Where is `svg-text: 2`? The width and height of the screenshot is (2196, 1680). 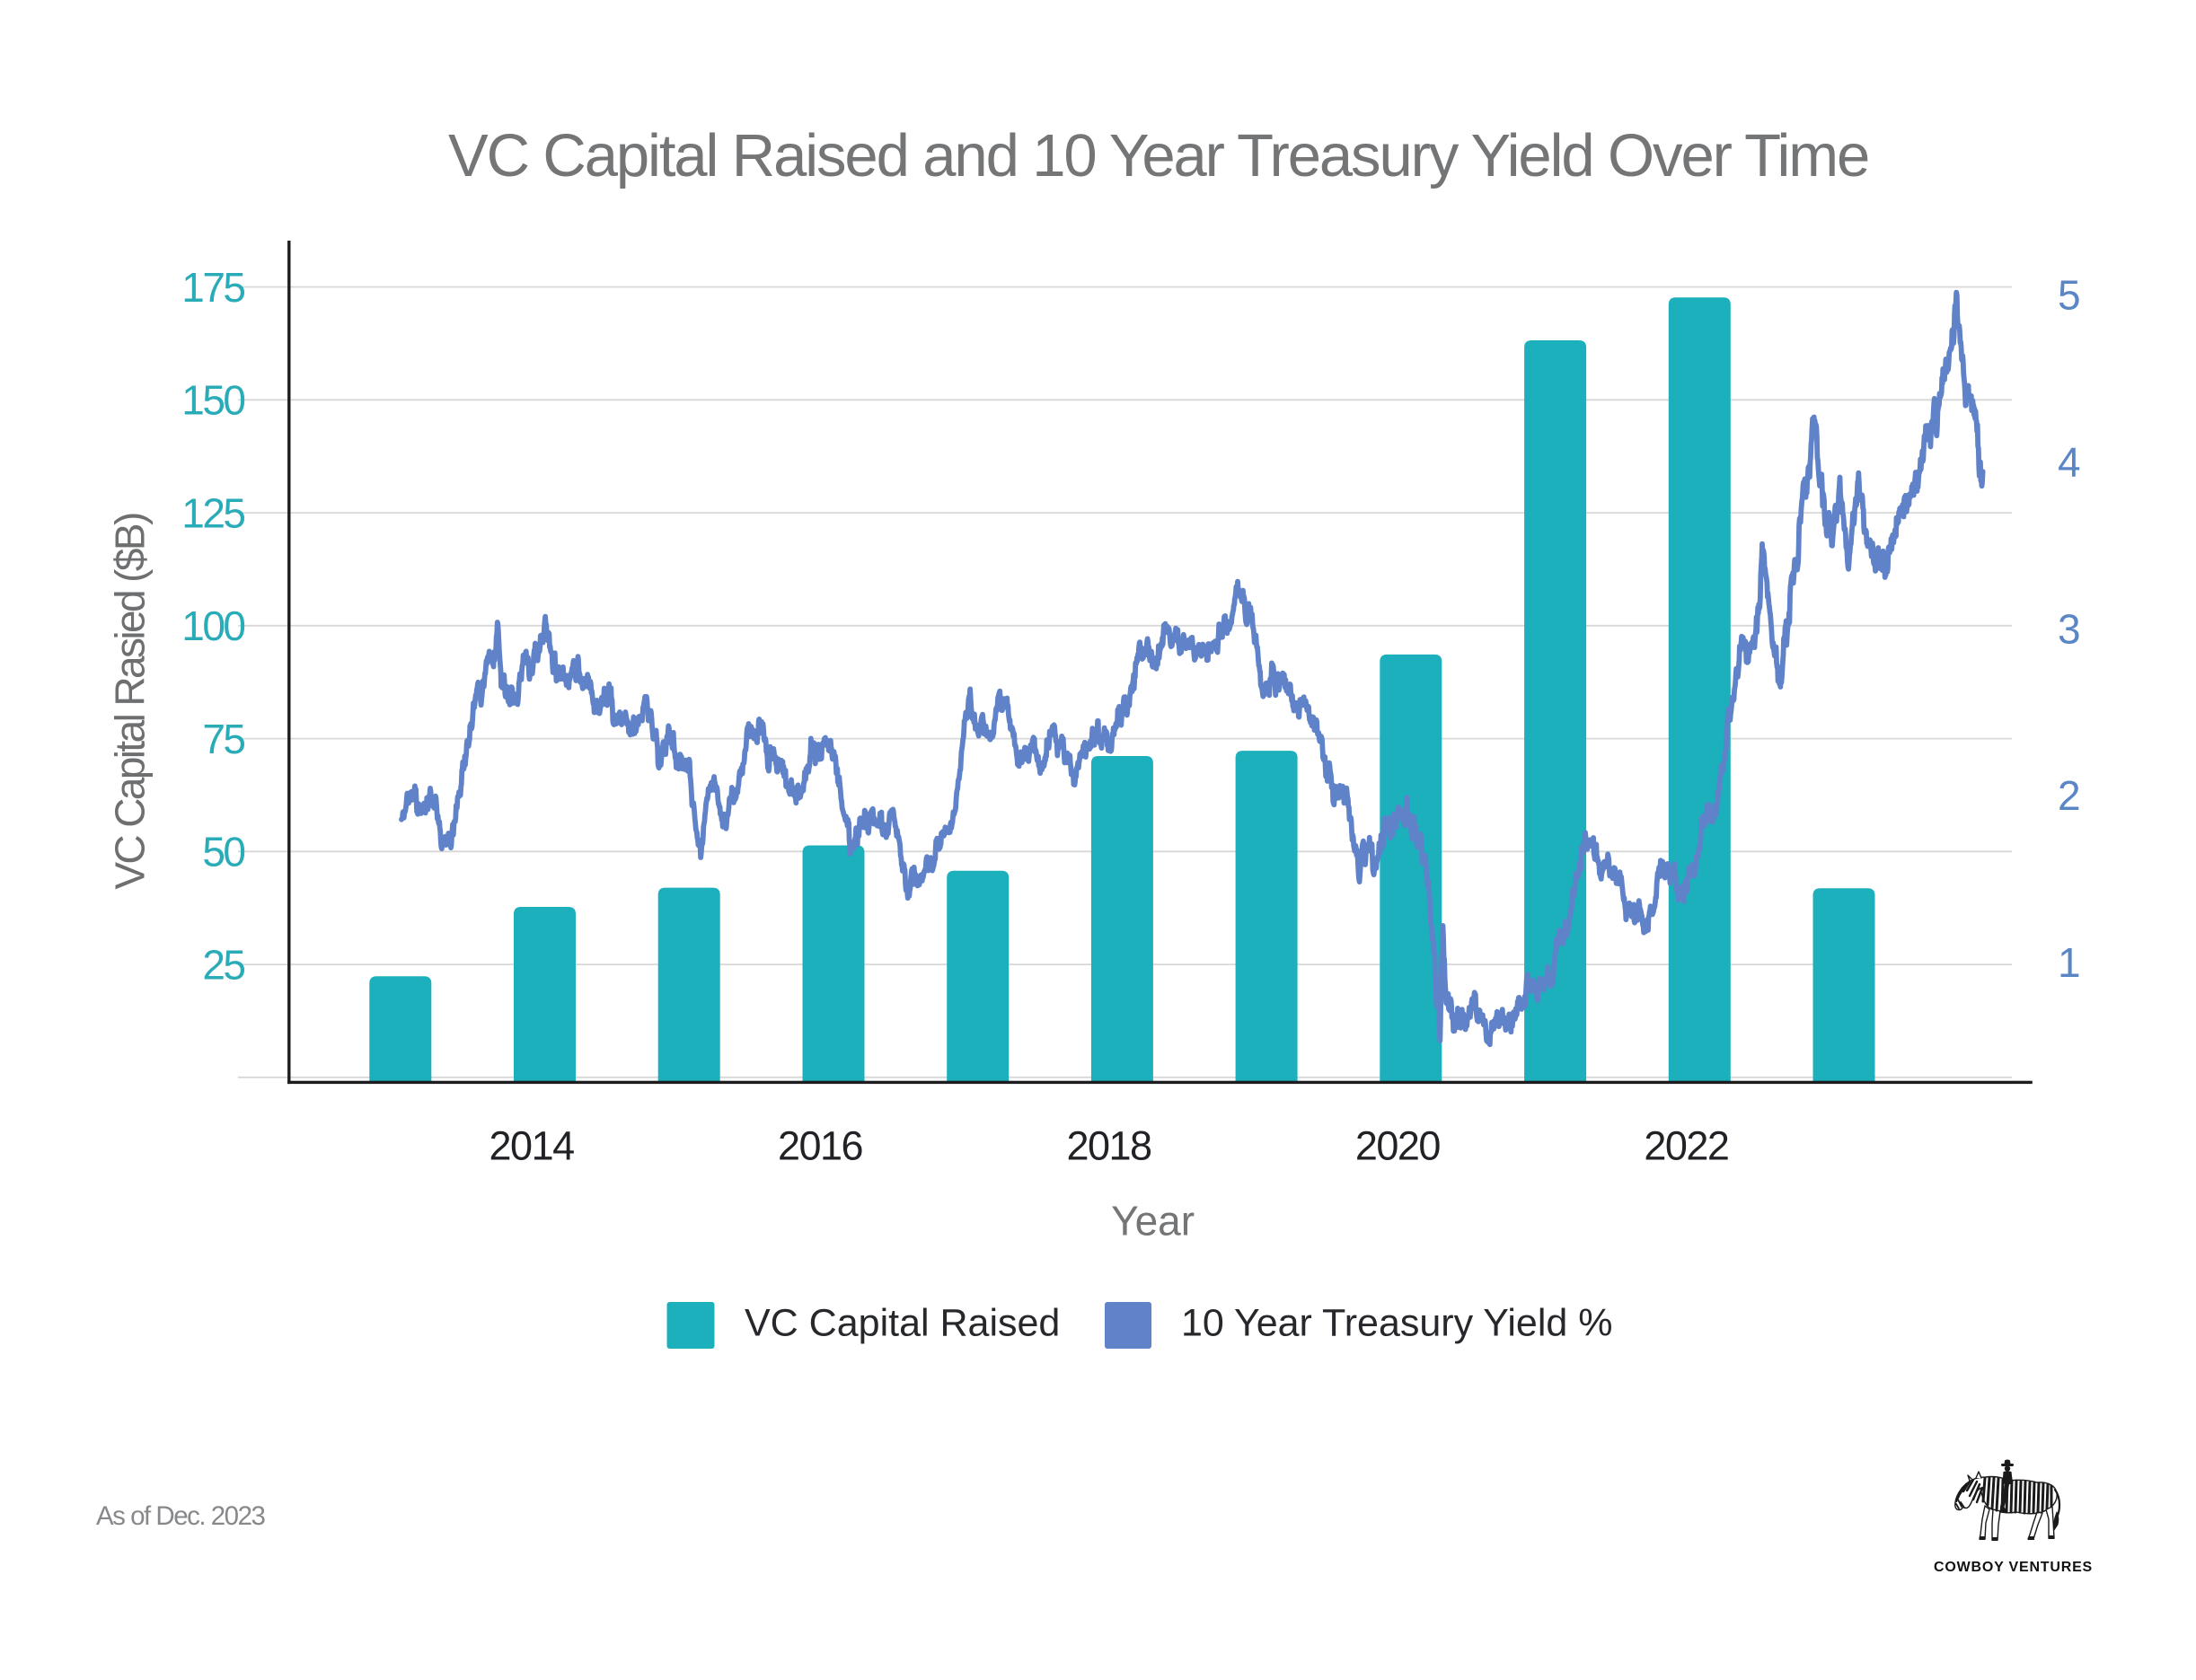 svg-text: 2 is located at coordinates (2070, 796).